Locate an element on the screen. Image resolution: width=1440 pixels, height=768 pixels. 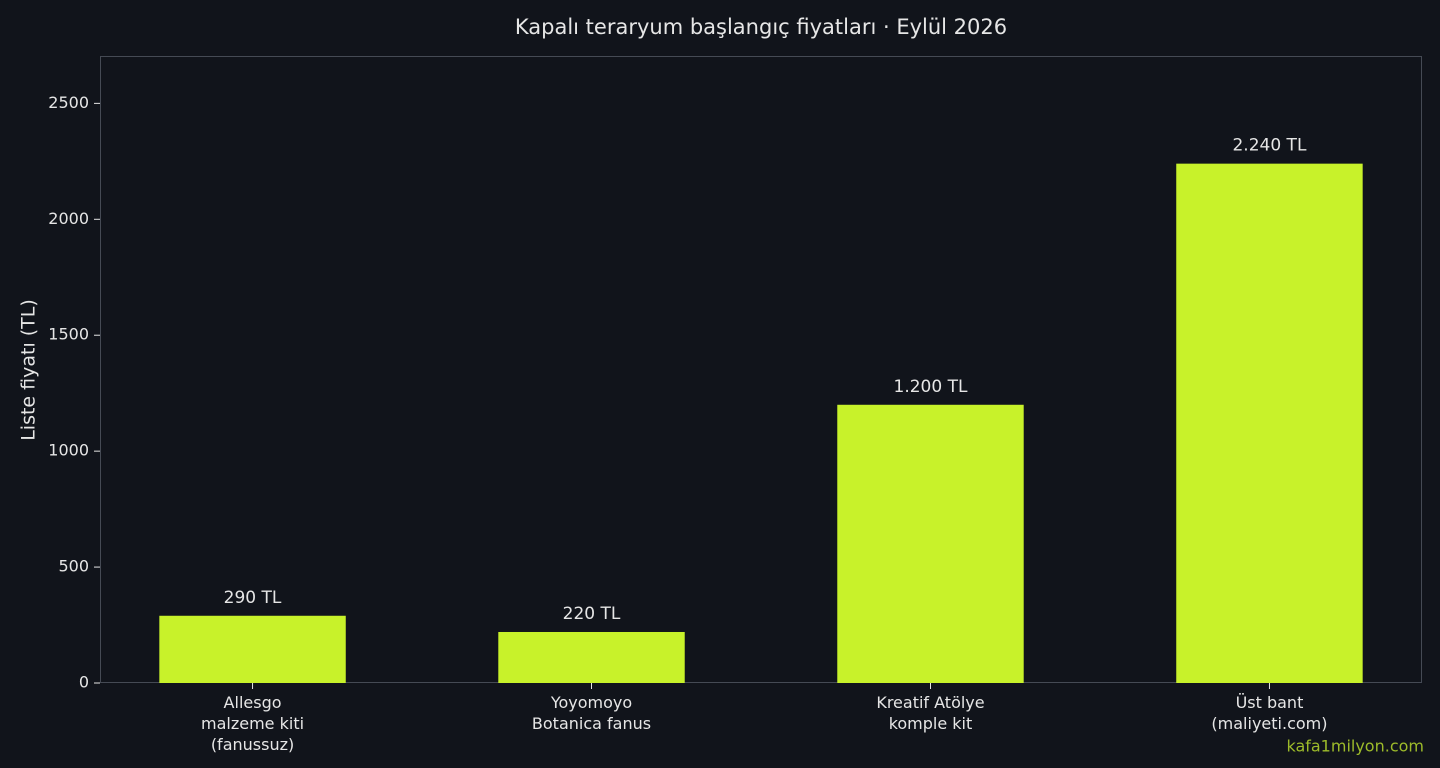
watermark: kafa1milyon.com is located at coordinates (1355, 746).